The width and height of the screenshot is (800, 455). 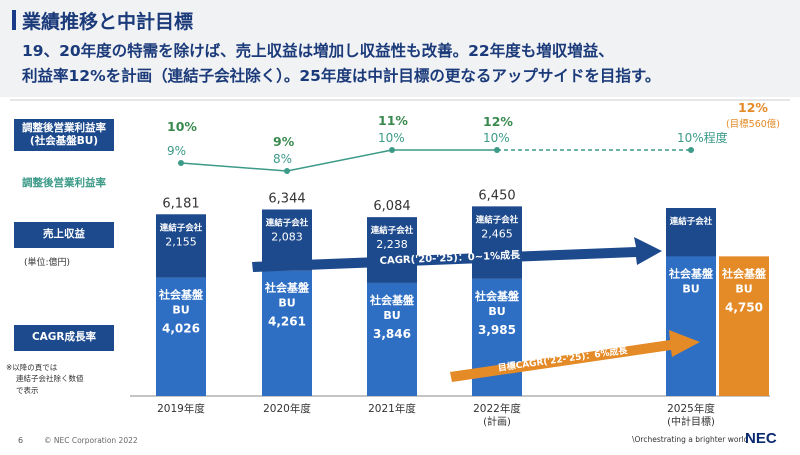 I want to click on nec-logo: NEC, so click(x=761, y=438).